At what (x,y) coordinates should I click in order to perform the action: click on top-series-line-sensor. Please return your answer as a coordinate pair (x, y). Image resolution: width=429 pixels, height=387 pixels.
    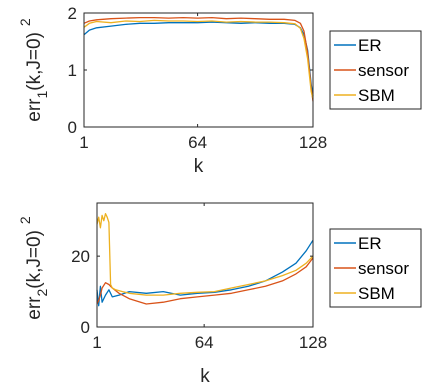
    Looking at the image, I should click on (198, 59).